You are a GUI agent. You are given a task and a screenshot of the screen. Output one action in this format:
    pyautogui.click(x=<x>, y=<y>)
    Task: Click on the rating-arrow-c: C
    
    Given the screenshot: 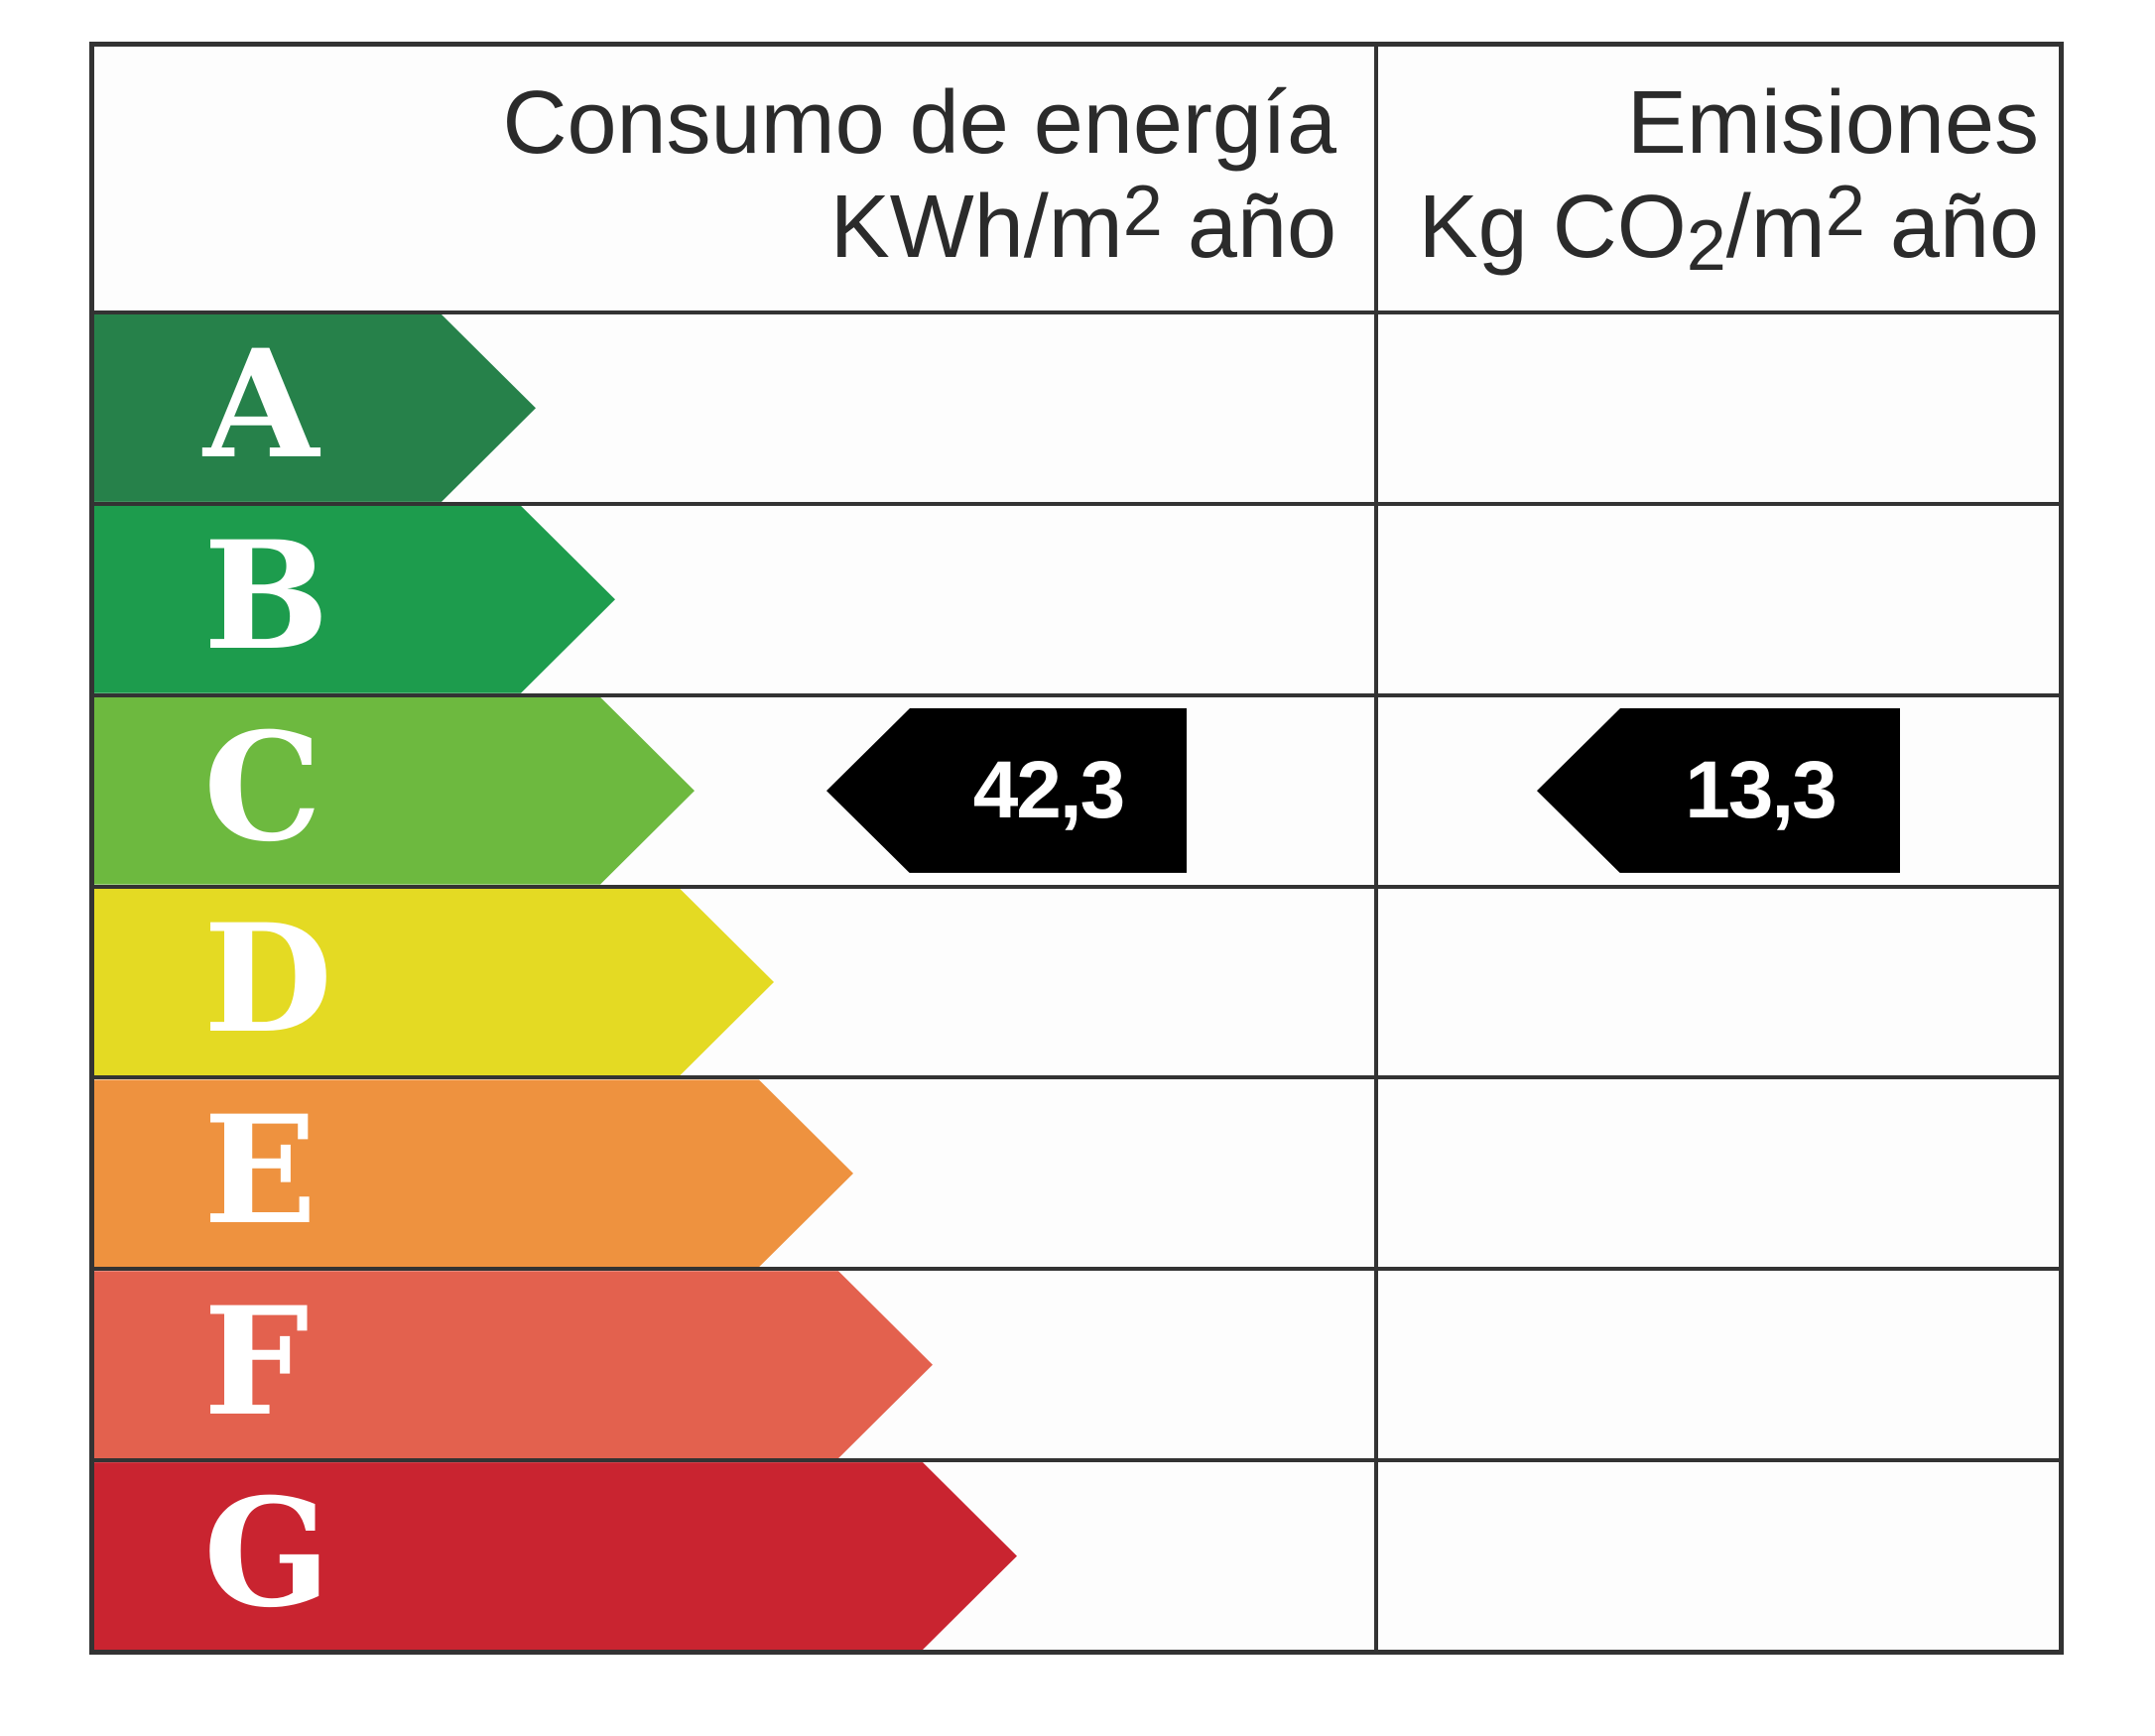 What is the action you would take?
    pyautogui.click(x=395, y=791)
    